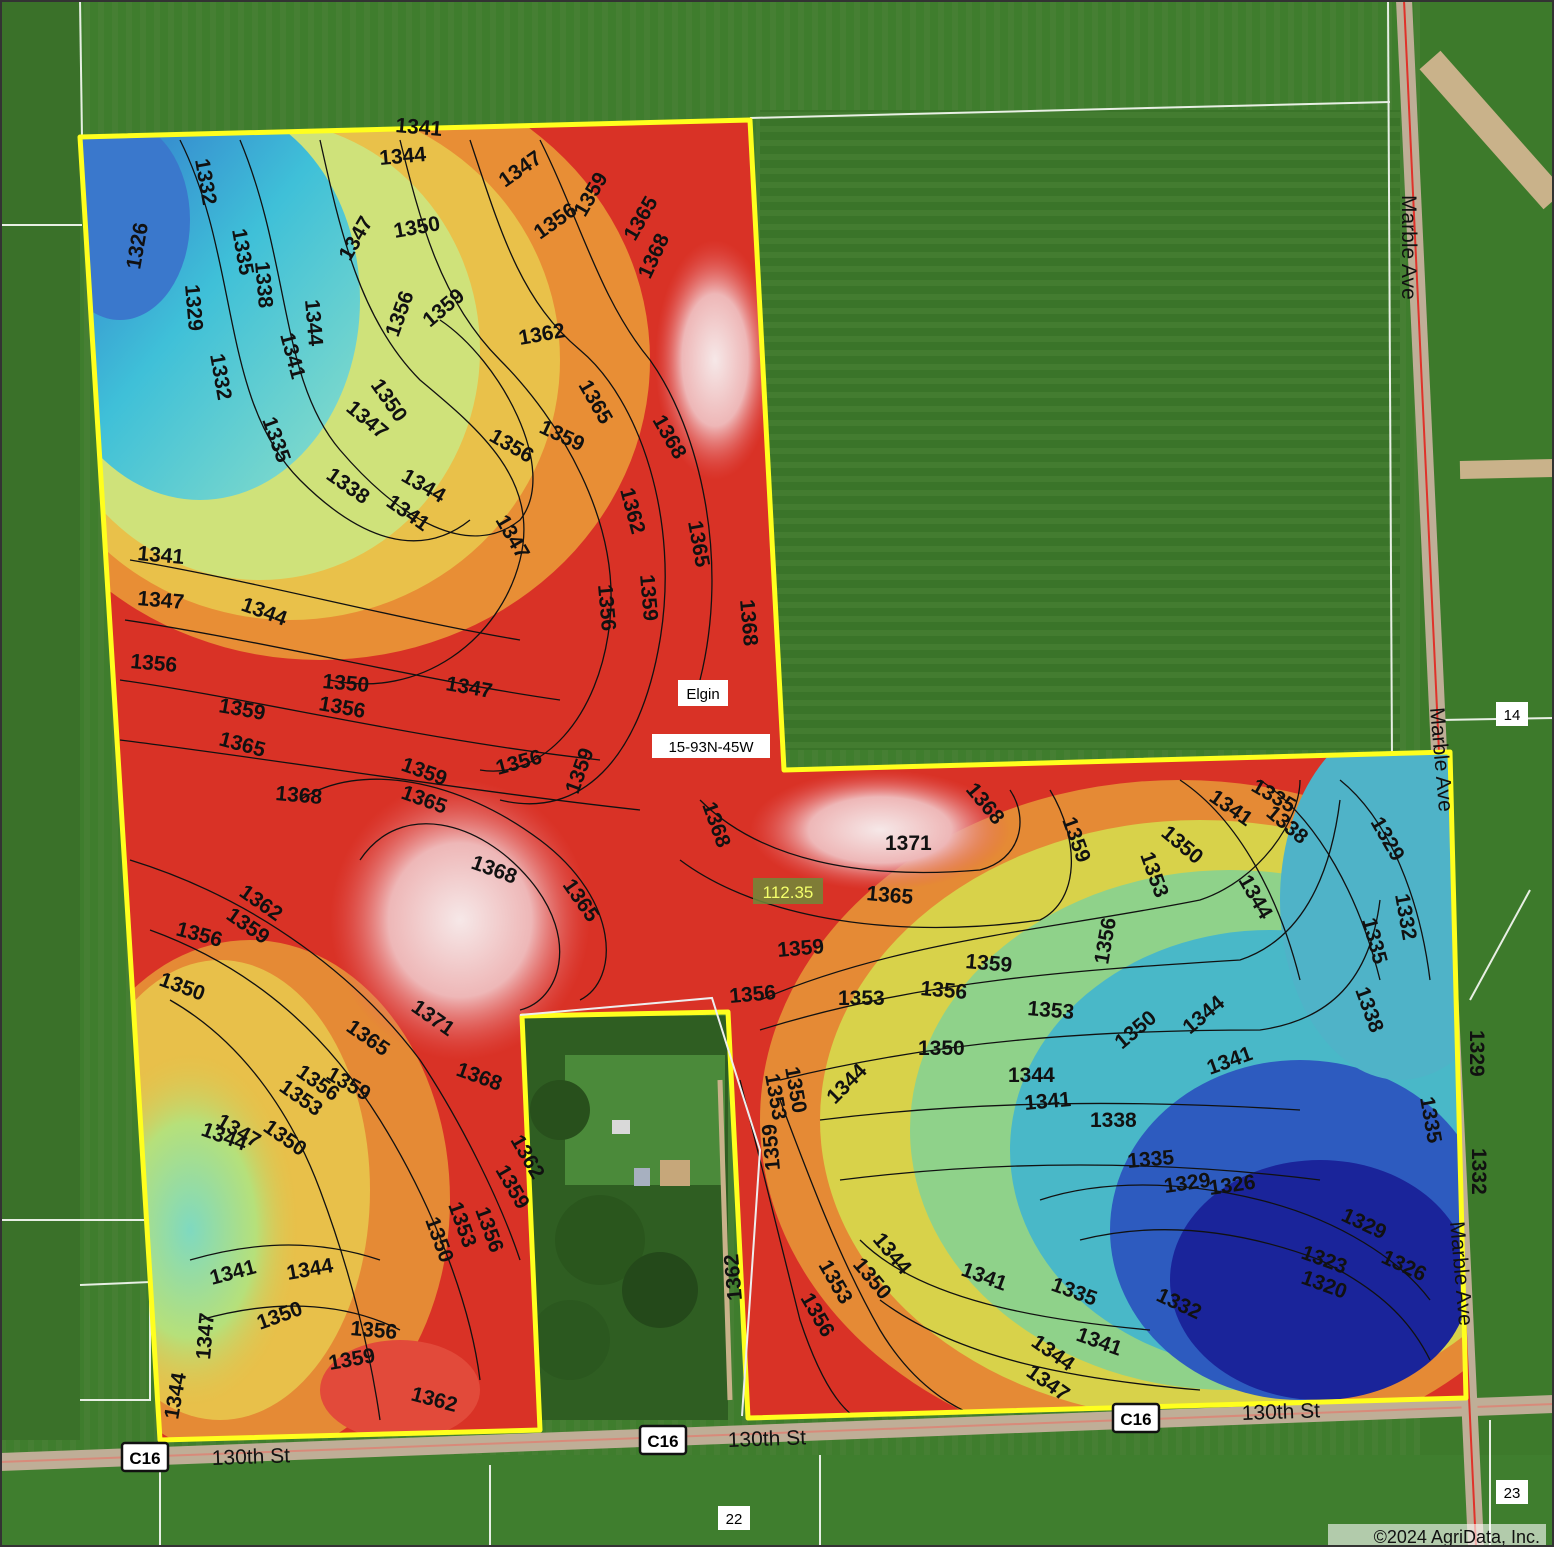 This screenshot has height=1547, width=1554. I want to click on copyright-notice: ©2024 AgriData, Inc., so click(1437, 1535).